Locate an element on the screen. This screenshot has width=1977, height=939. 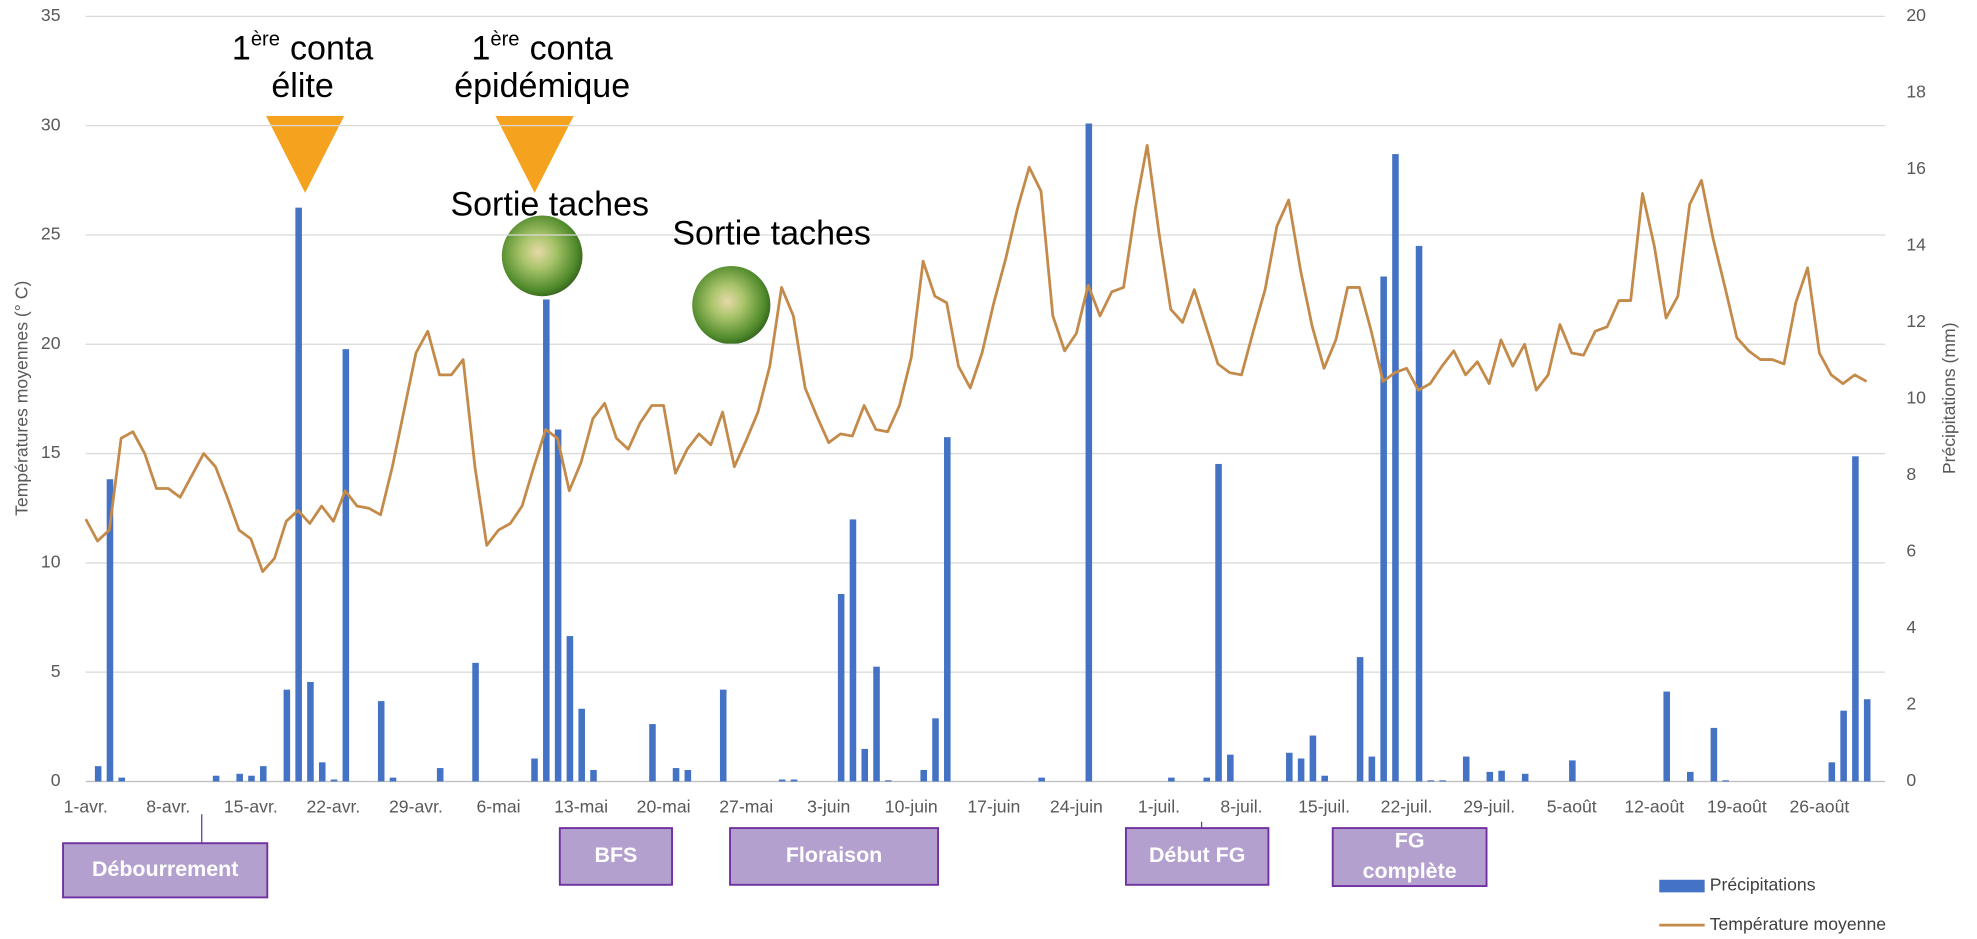
annotation: épidémique is located at coordinates (542, 86).